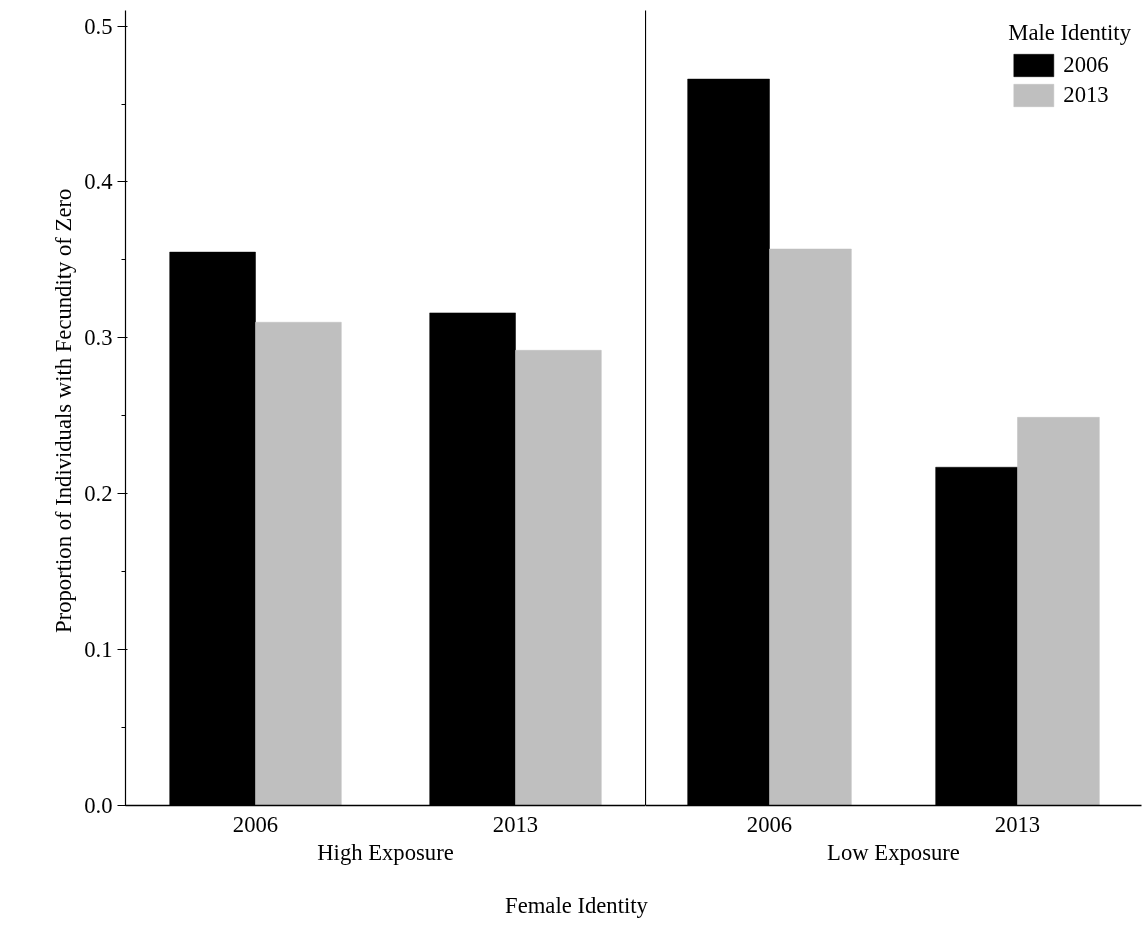  I want to click on y-tick-label: 0.5, so click(98, 26).